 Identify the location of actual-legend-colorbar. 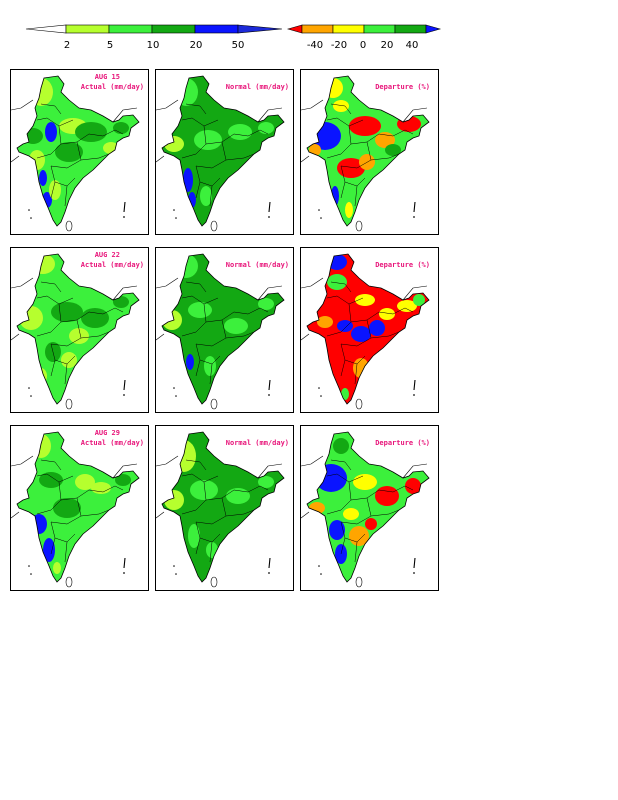
(154, 29).